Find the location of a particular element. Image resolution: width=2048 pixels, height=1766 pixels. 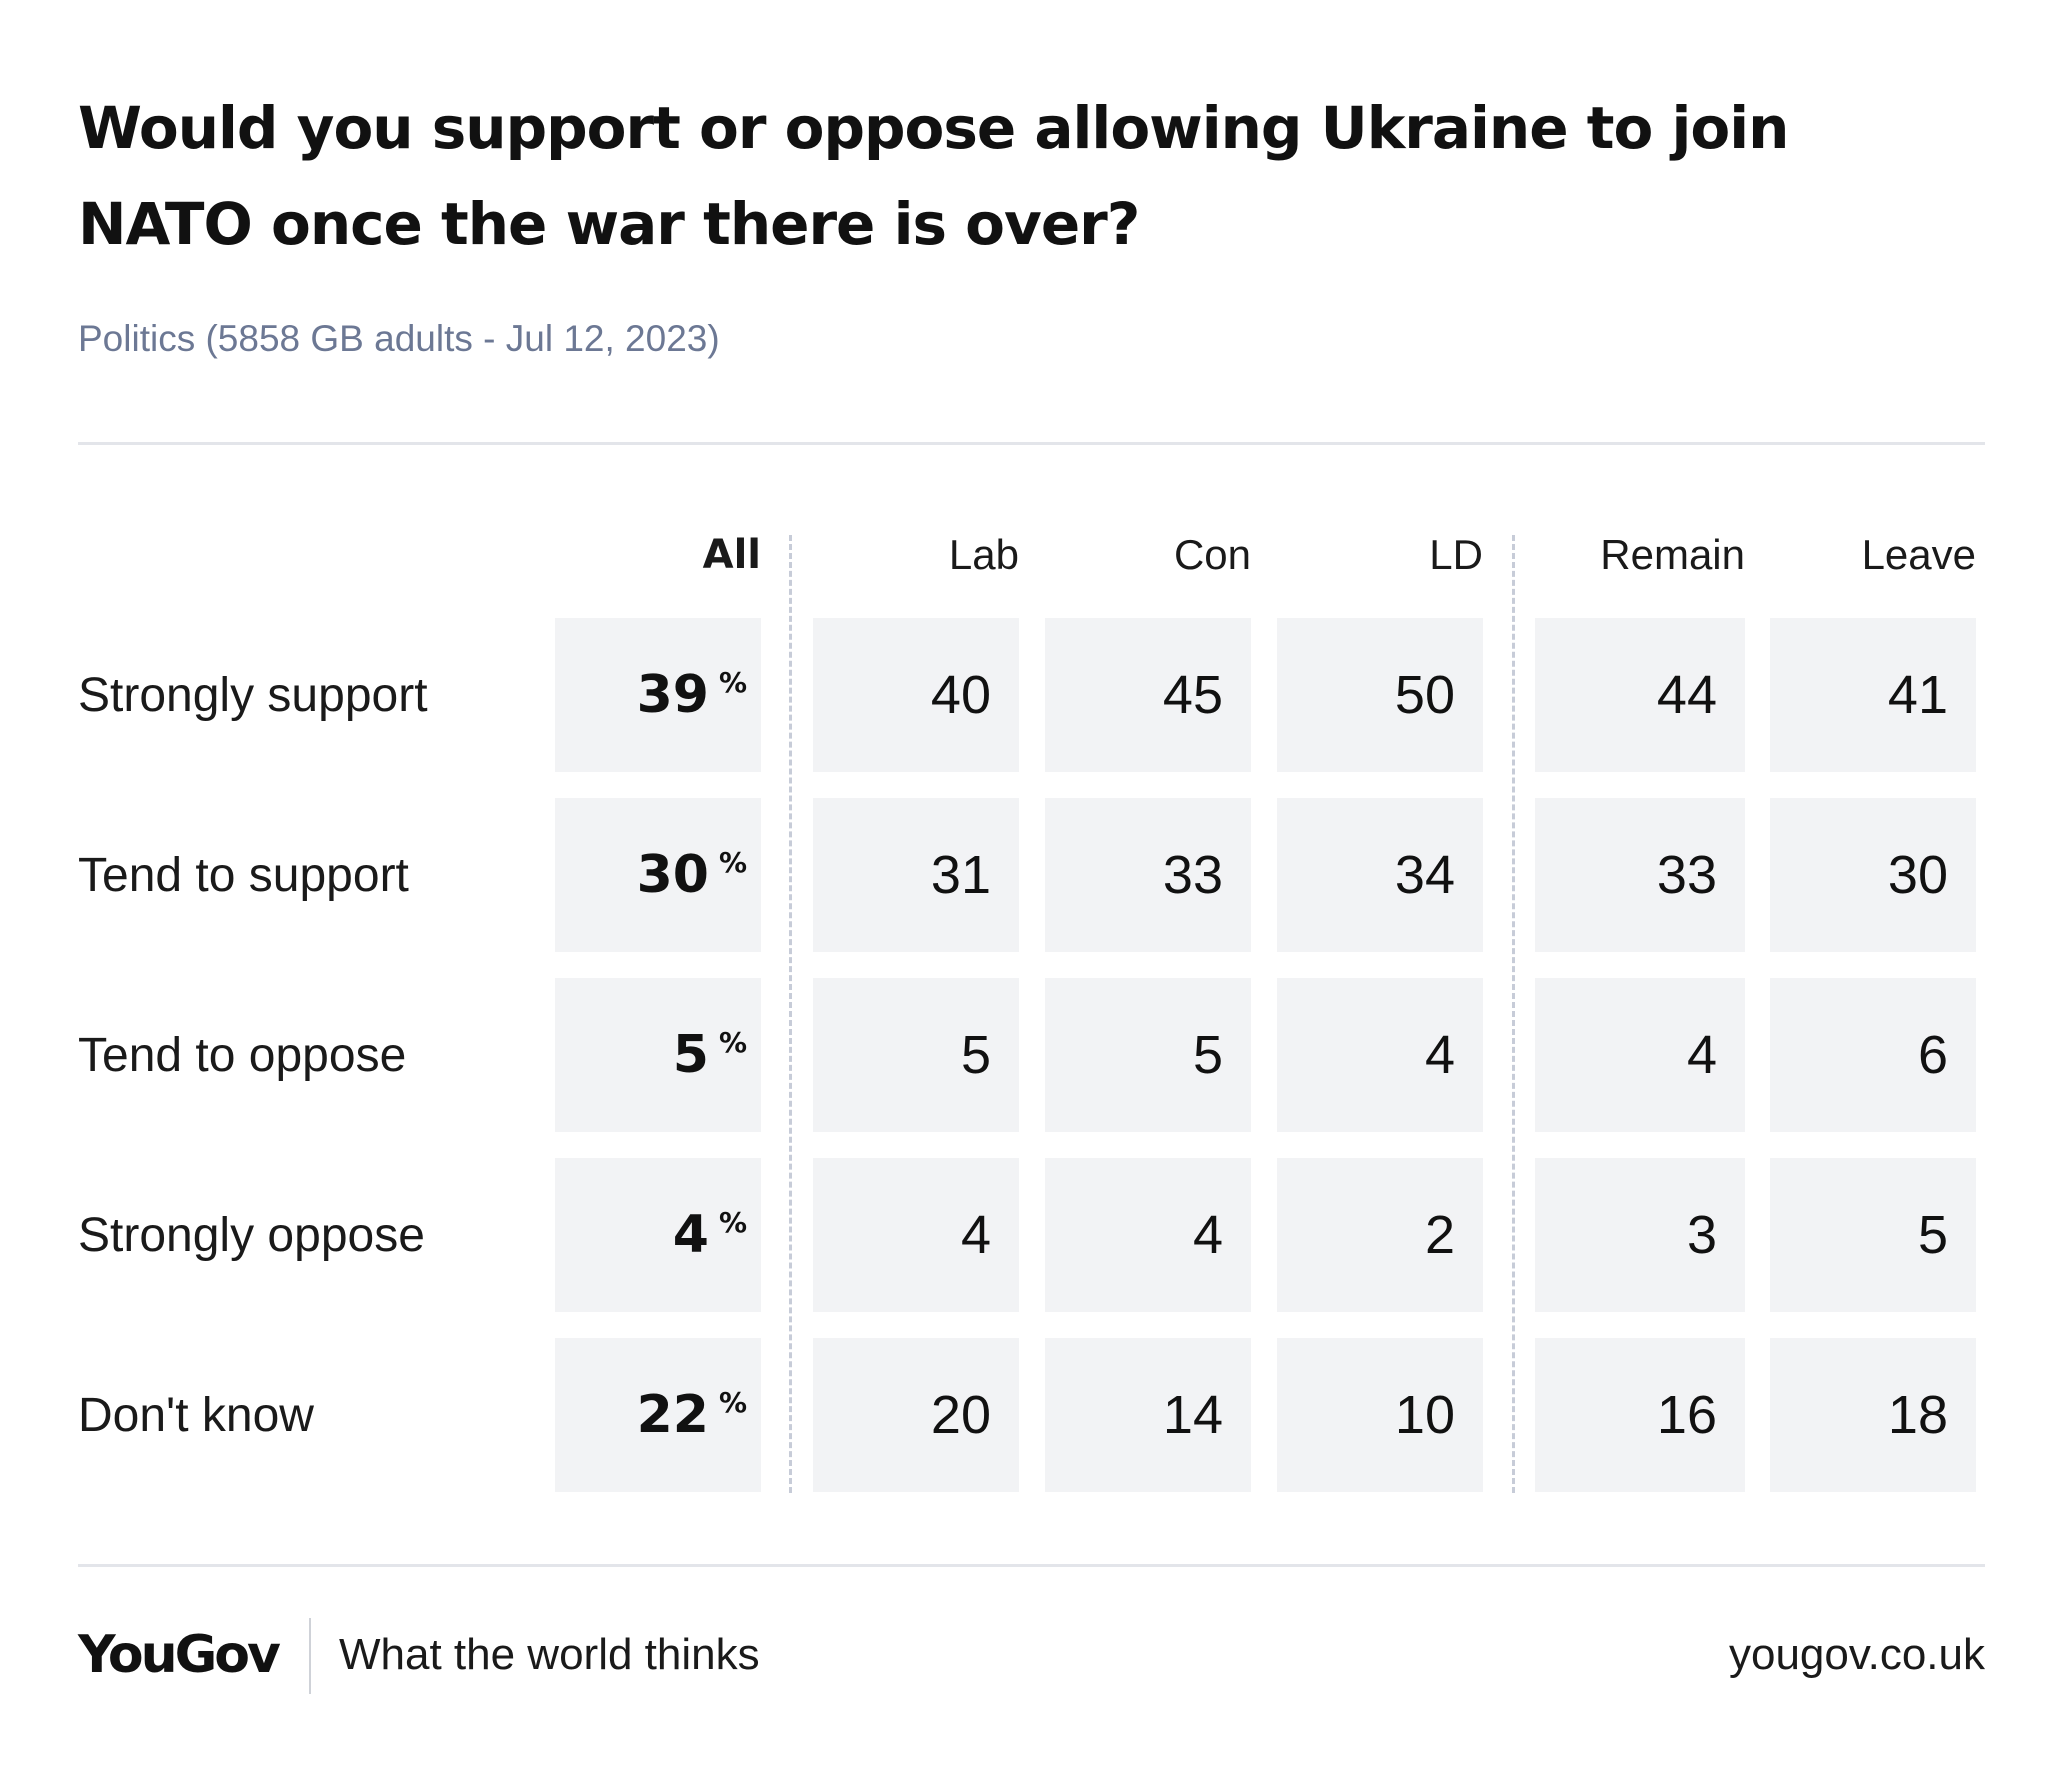

column-header-lab: Lab is located at coordinates (983, 554).